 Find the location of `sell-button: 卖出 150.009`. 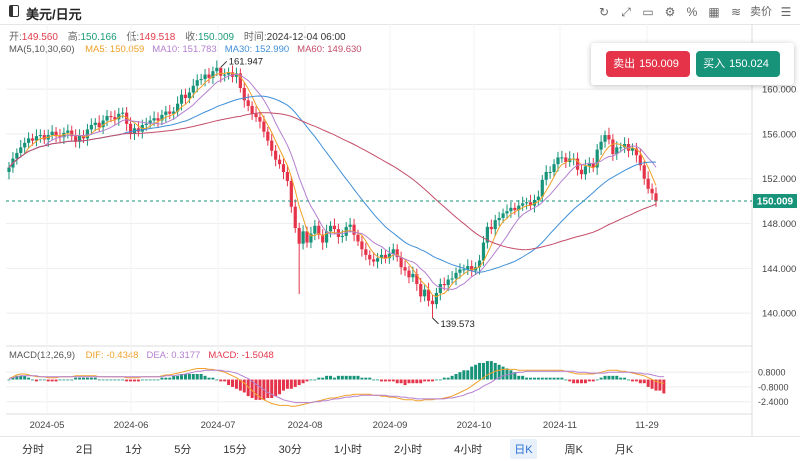

sell-button: 卖出 150.009 is located at coordinates (648, 64).